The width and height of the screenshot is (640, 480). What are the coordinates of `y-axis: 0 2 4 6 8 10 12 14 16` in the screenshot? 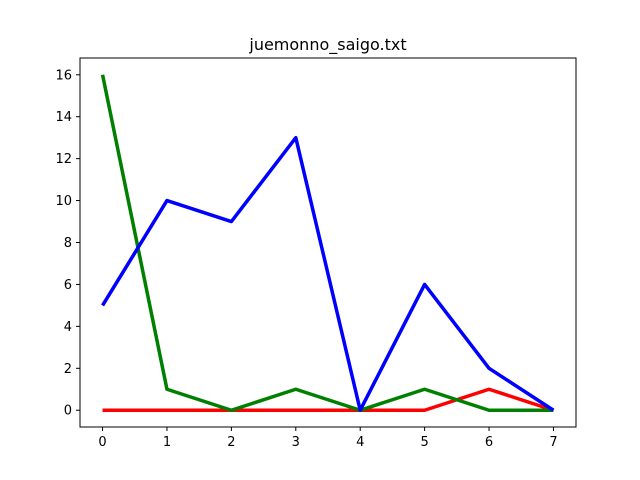 It's located at (67, 243).